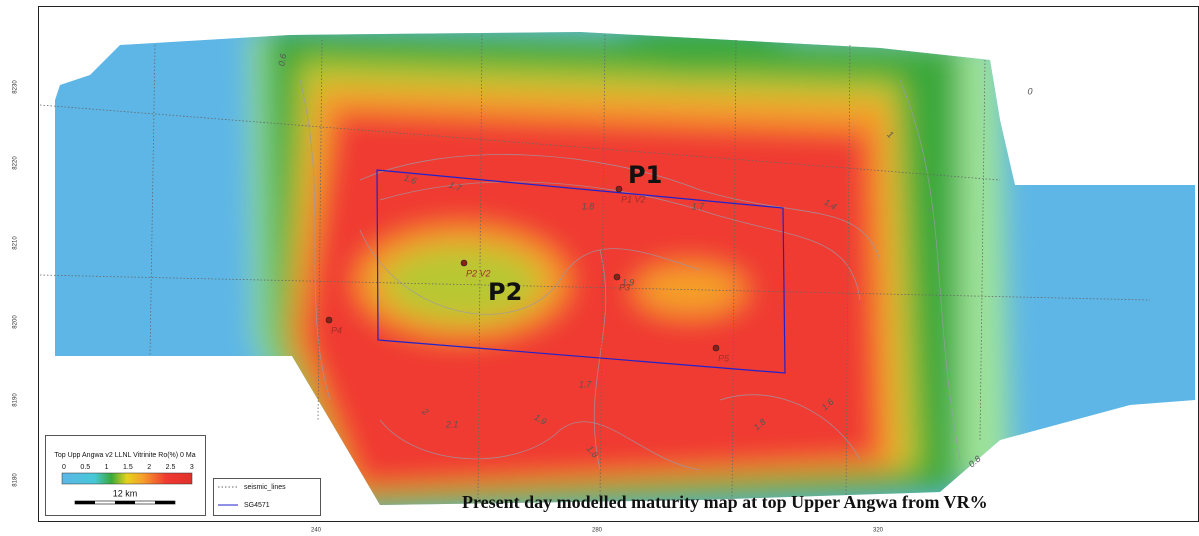  I want to click on y-axis-label: 8180, so click(16, 480).